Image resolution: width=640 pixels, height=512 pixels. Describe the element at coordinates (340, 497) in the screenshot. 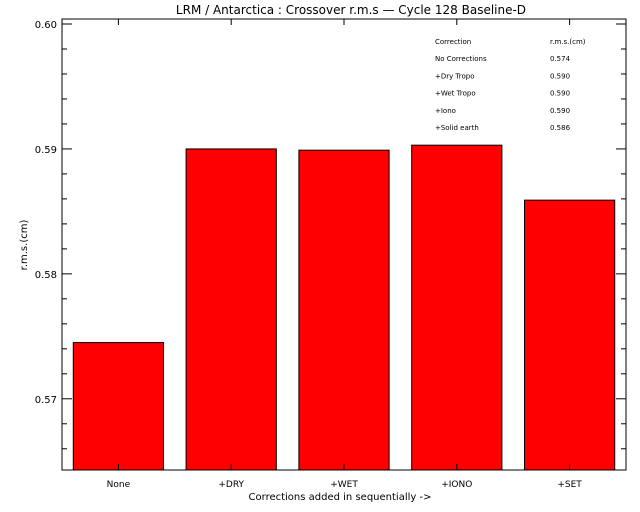

I see `x-axis-label: Corrections added in sequentially ->` at that location.